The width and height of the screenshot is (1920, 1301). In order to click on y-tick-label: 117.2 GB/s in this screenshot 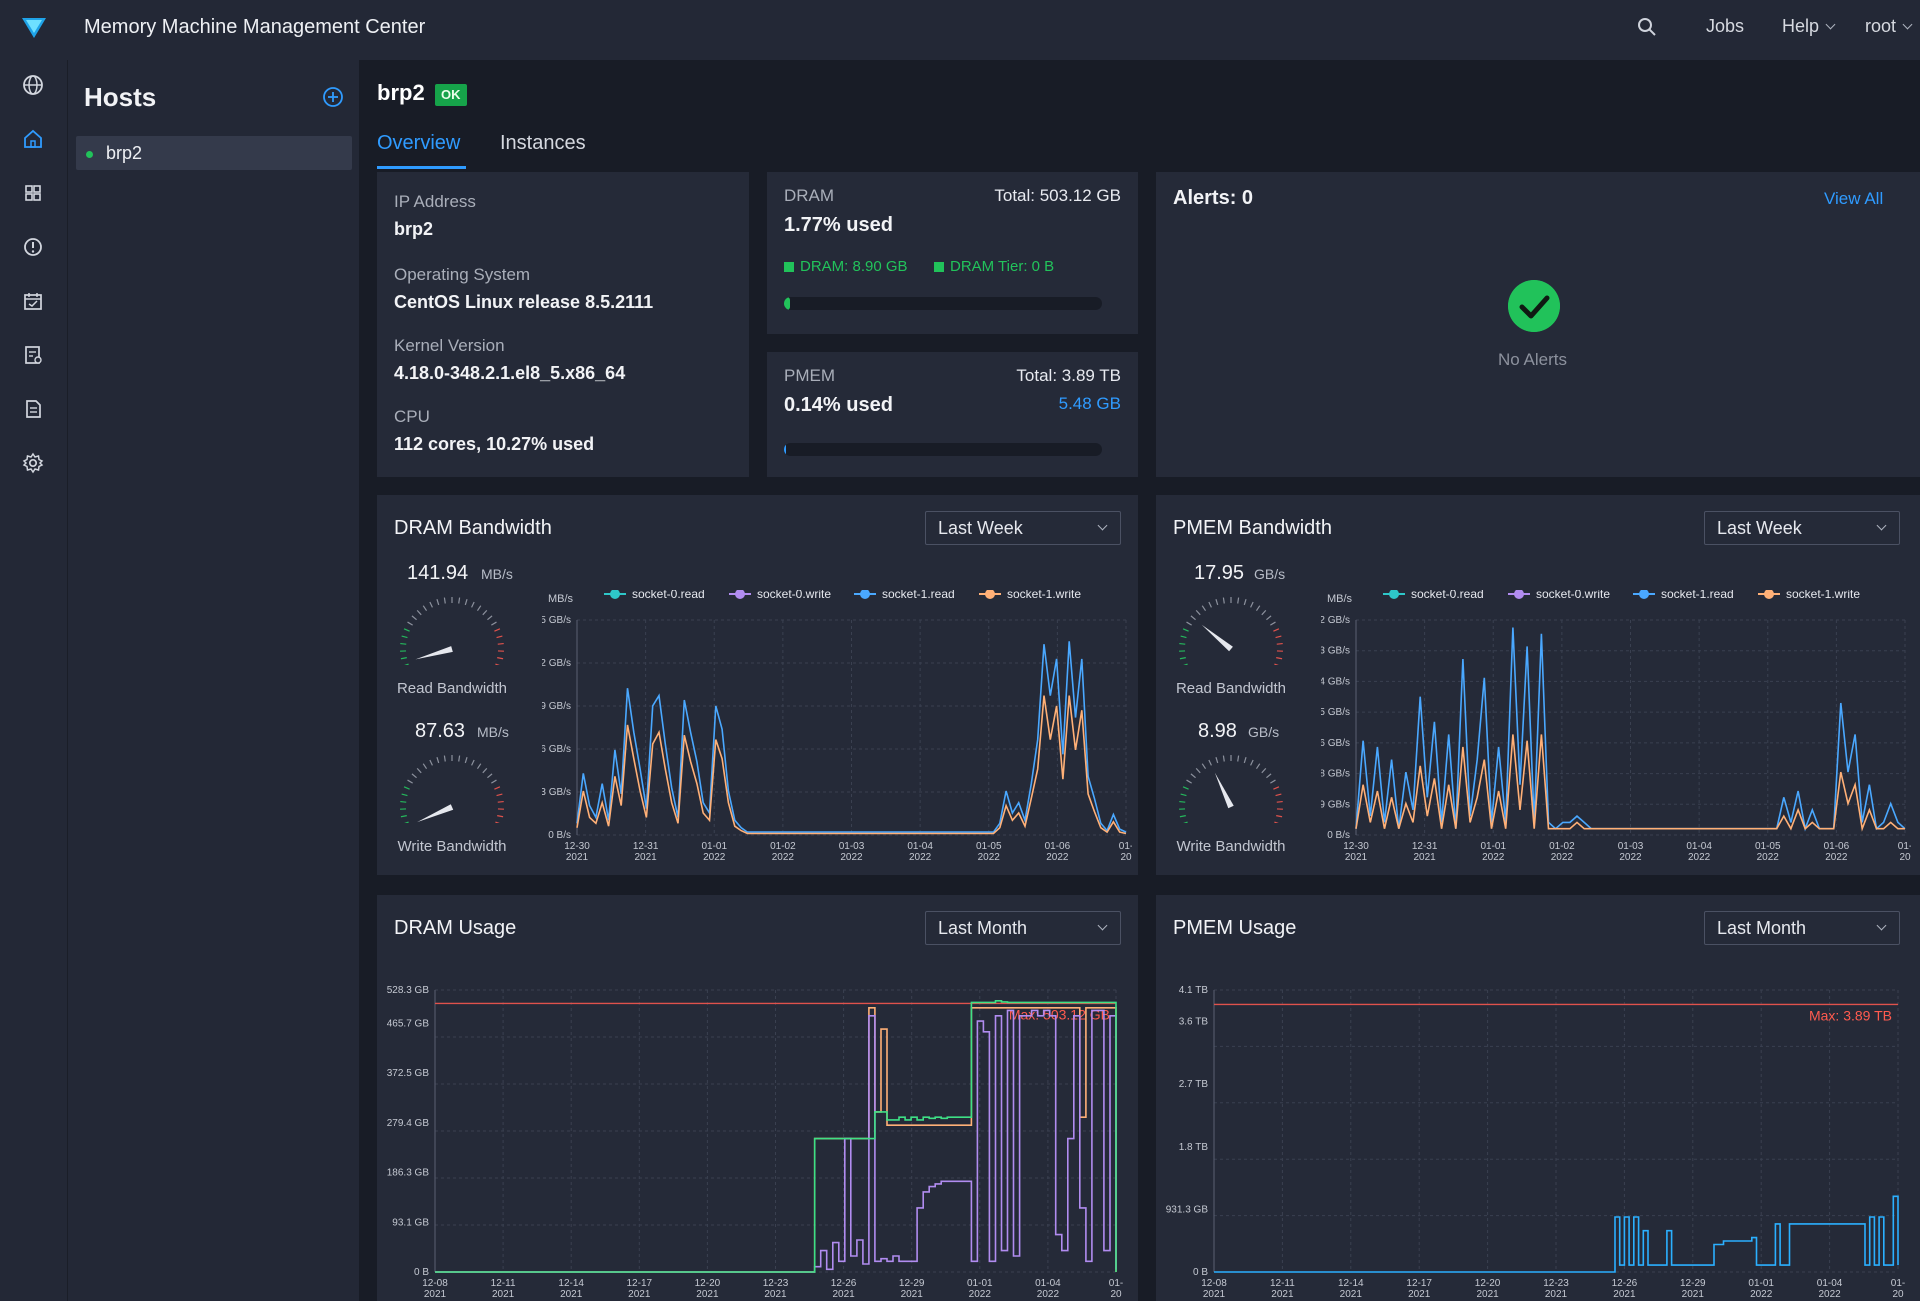, I will do `click(556, 663)`.